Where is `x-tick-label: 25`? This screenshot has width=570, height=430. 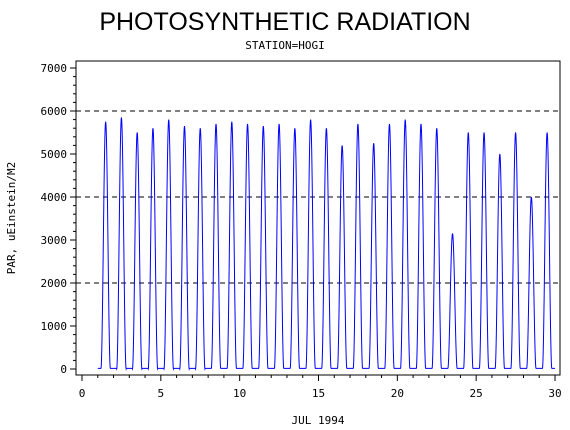 x-tick-label: 25 is located at coordinates (476, 393).